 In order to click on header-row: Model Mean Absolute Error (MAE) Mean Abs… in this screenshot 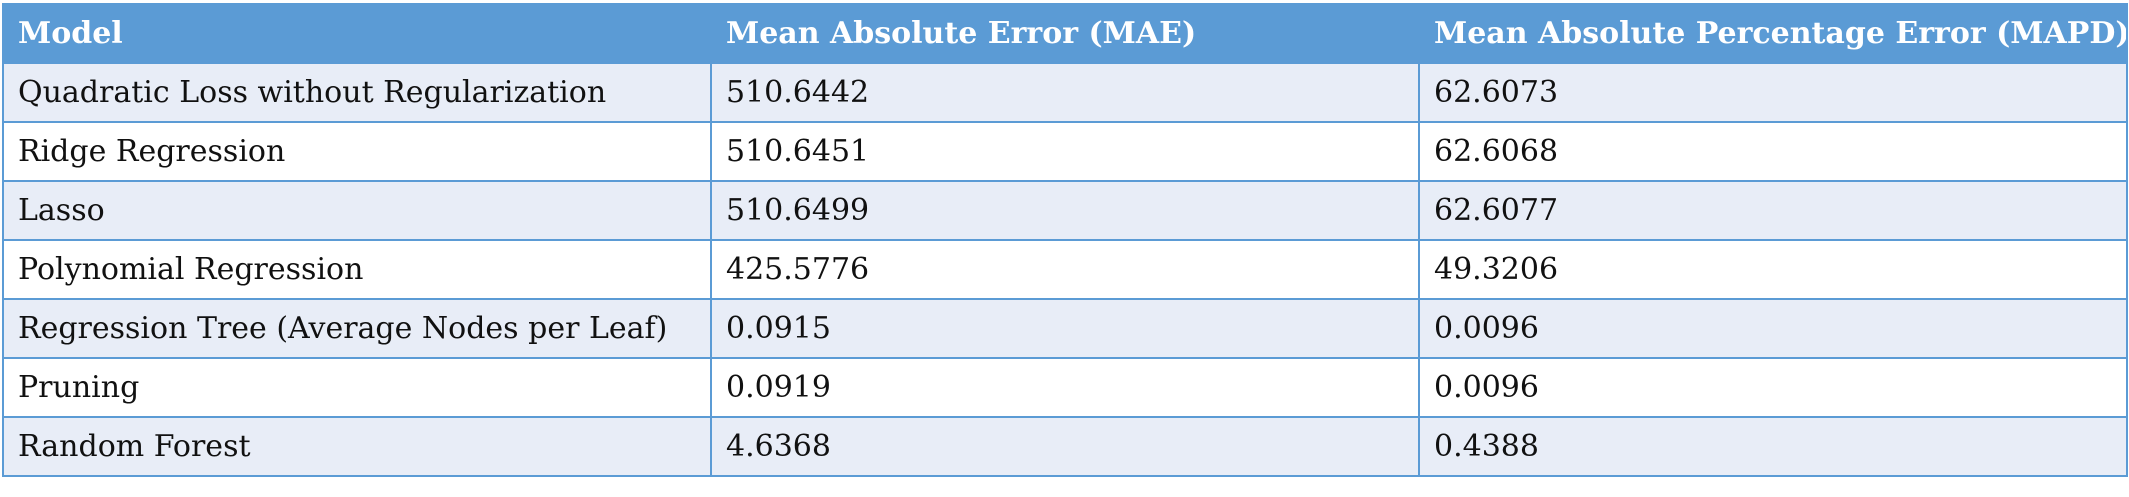, I will do `click(1065, 33)`.